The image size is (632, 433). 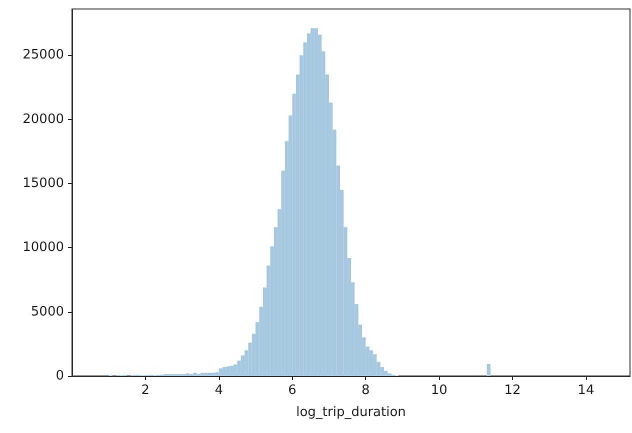 I want to click on x-tick-label: 12, so click(x=512, y=390).